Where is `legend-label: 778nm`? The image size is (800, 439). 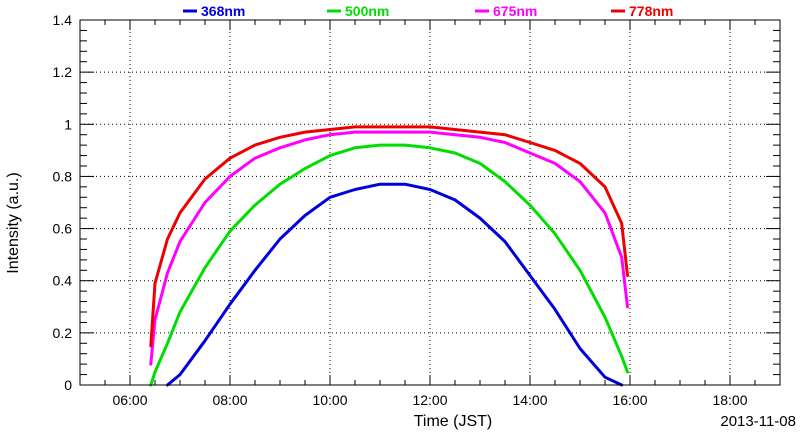
legend-label: 778nm is located at coordinates (651, 11).